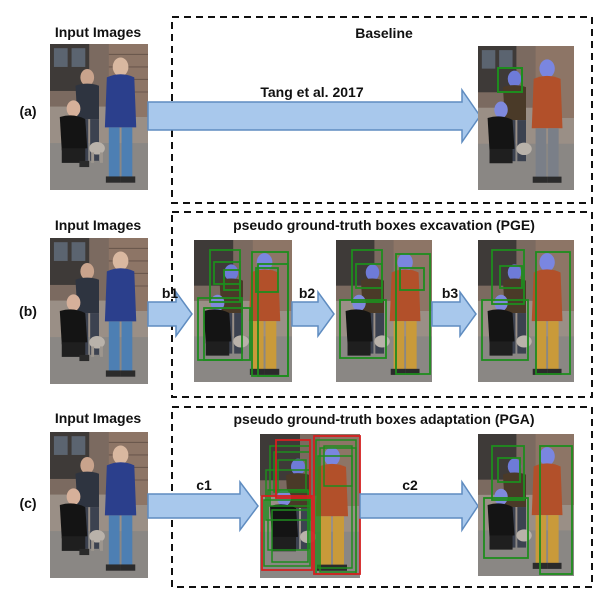 This screenshot has height=596, width=600. What do you see at coordinates (204, 485) in the screenshot?
I see `row-c-arrow-c1-label: c1` at bounding box center [204, 485].